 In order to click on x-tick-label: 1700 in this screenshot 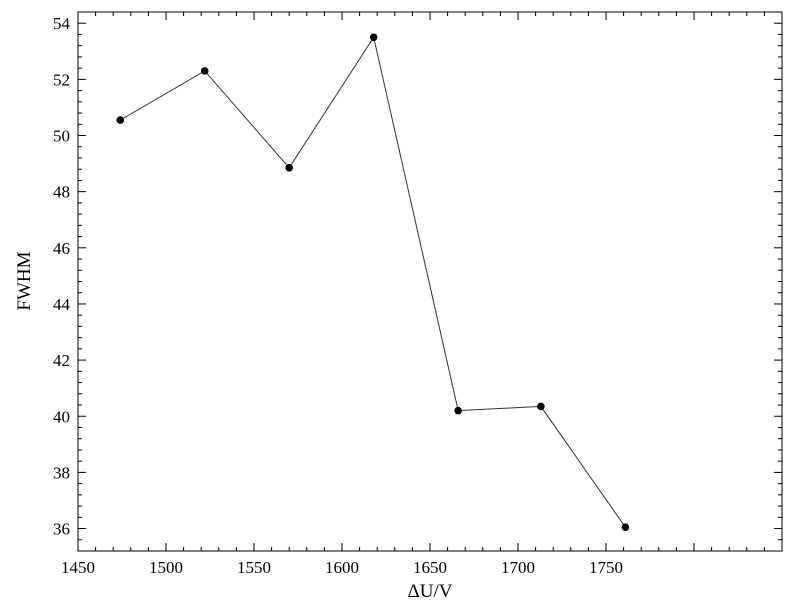, I will do `click(518, 567)`.